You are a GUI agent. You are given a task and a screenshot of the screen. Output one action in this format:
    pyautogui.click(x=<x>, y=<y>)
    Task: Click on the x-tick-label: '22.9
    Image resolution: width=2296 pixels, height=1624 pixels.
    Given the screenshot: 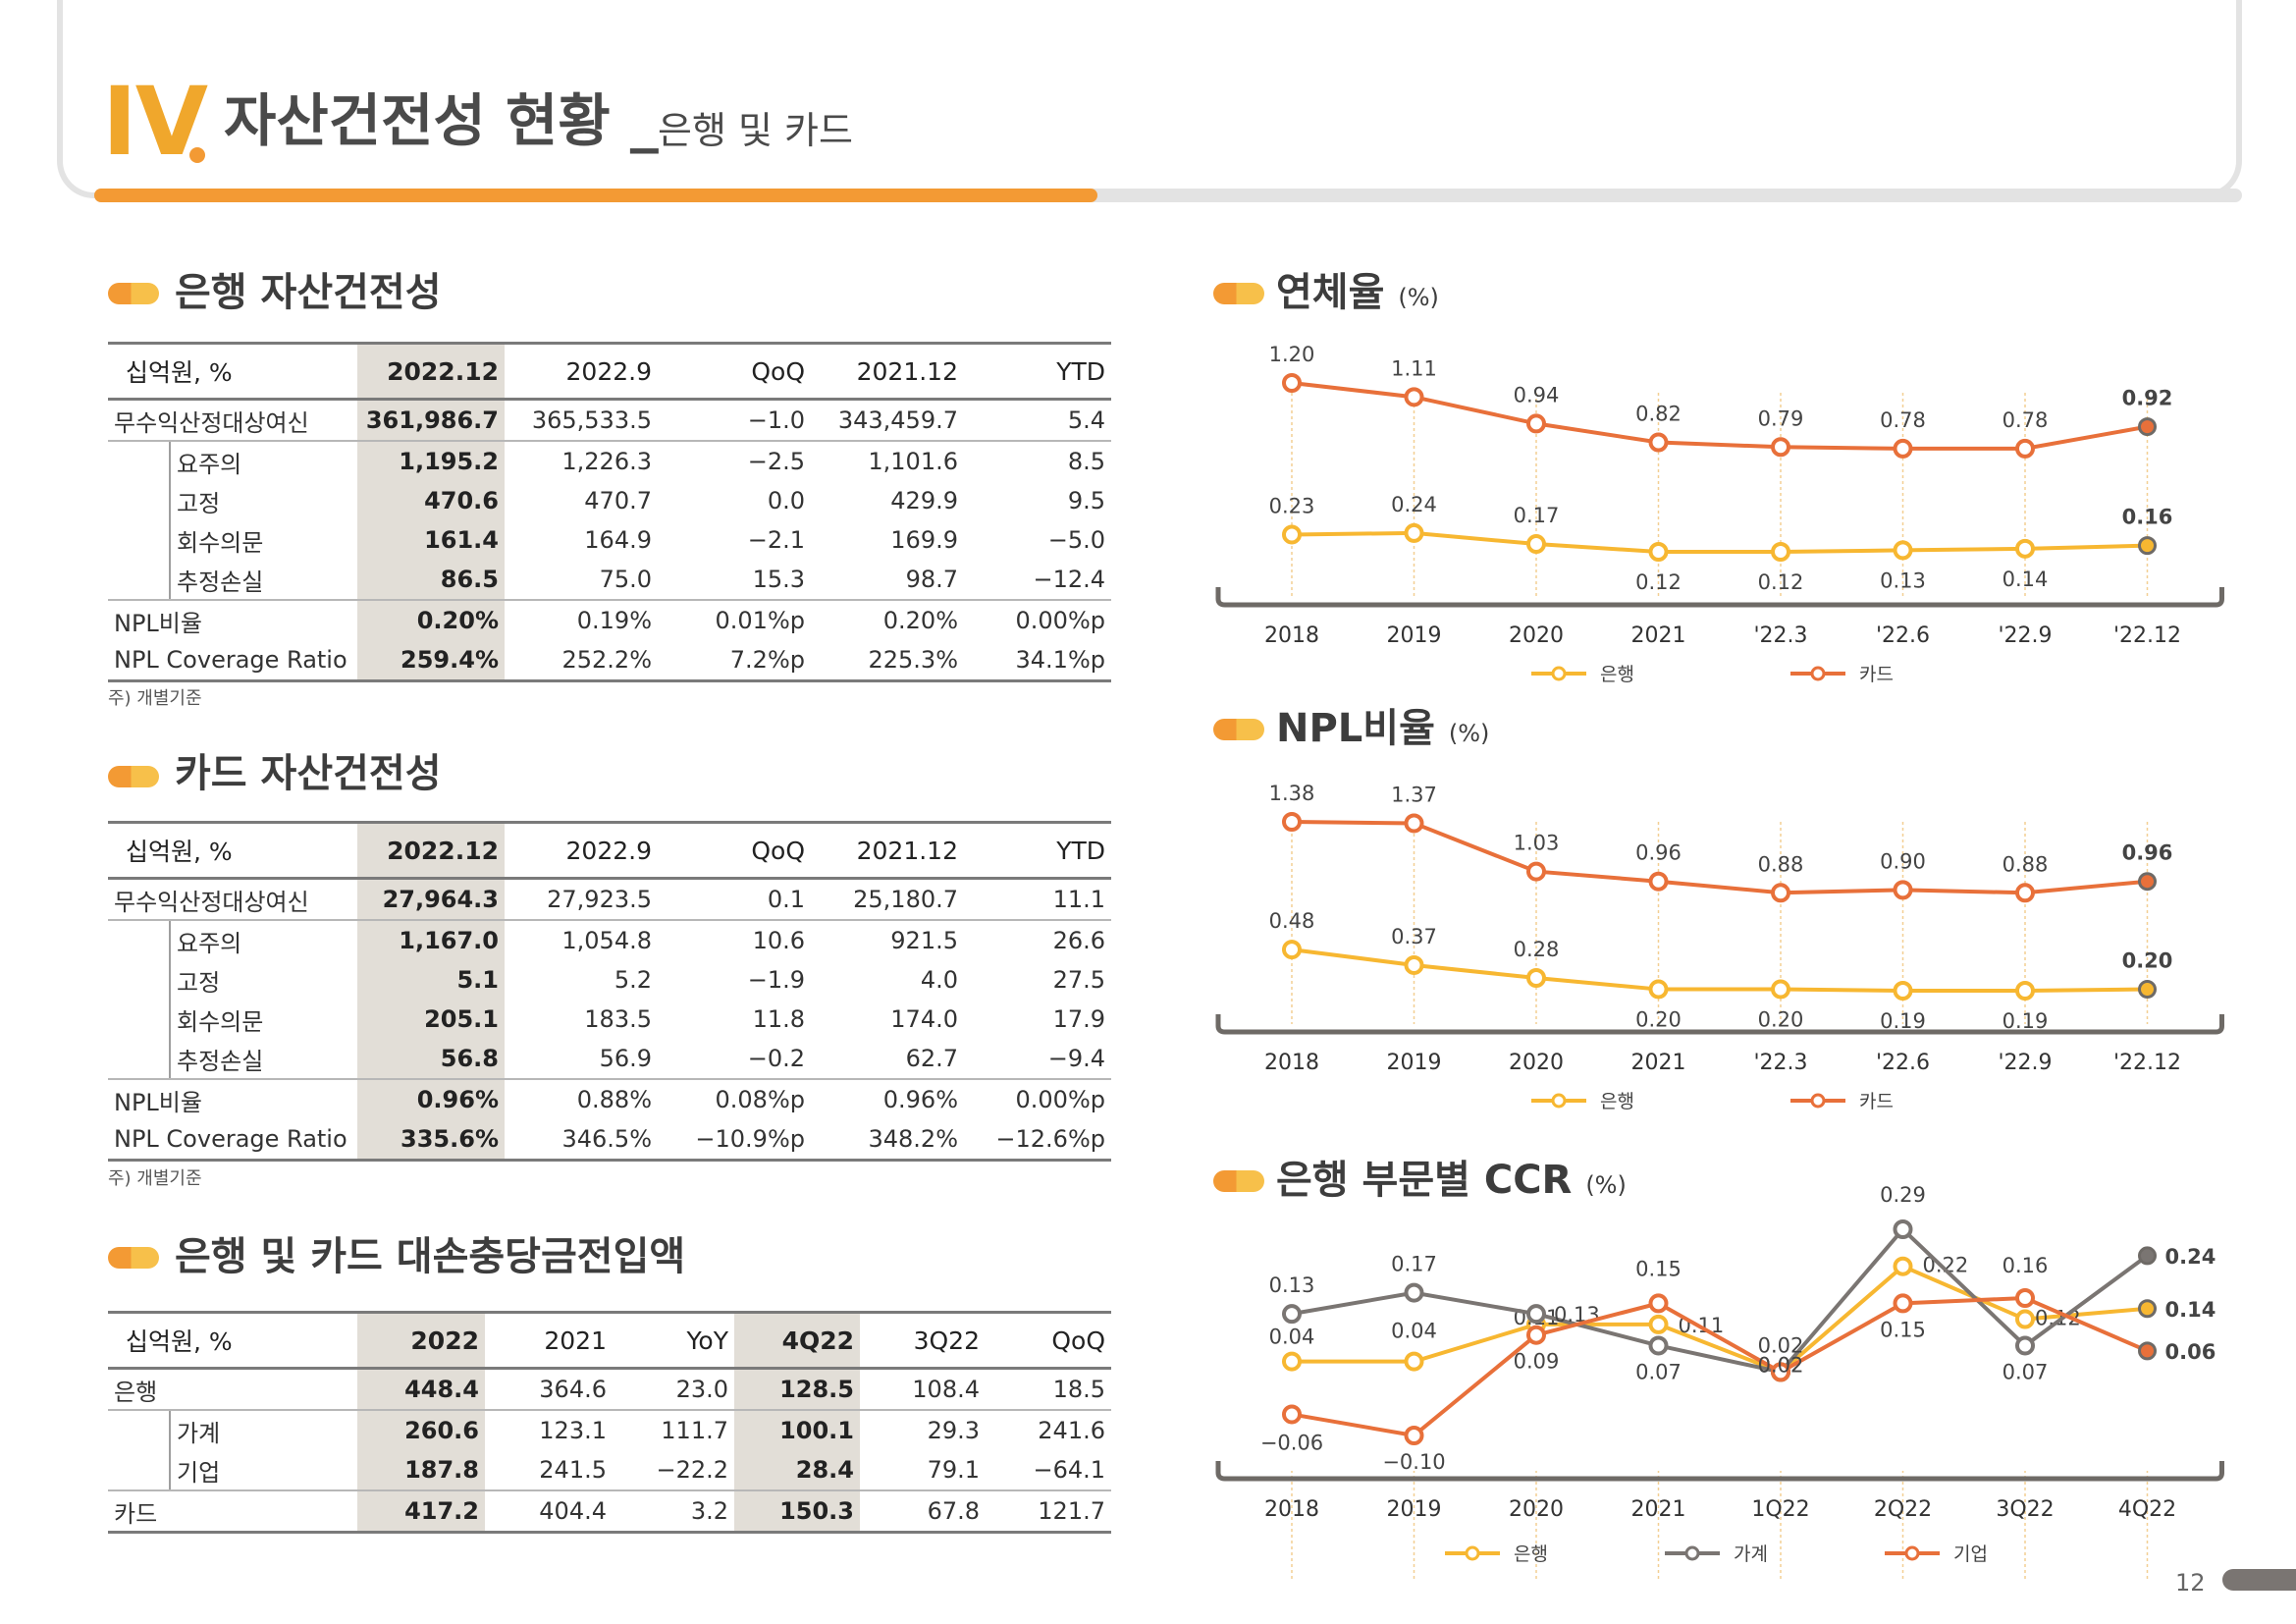 What is the action you would take?
    pyautogui.click(x=2025, y=635)
    